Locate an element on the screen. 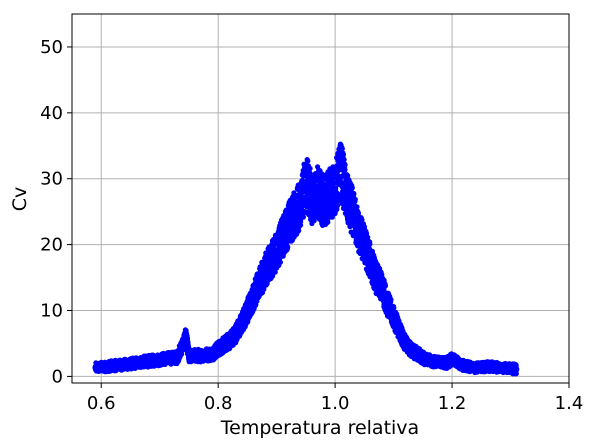 This screenshot has width=594, height=448. x-axis-label: Temperatura relativa is located at coordinates (319, 428).